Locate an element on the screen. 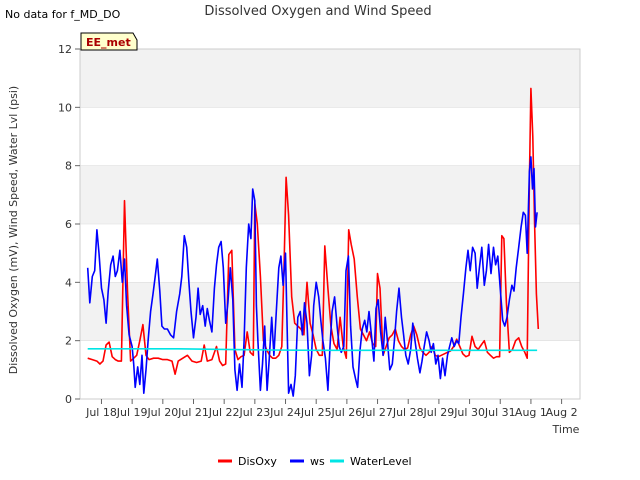 This screenshot has height=480, width=640. station-badge: EE_met is located at coordinates (109, 41).